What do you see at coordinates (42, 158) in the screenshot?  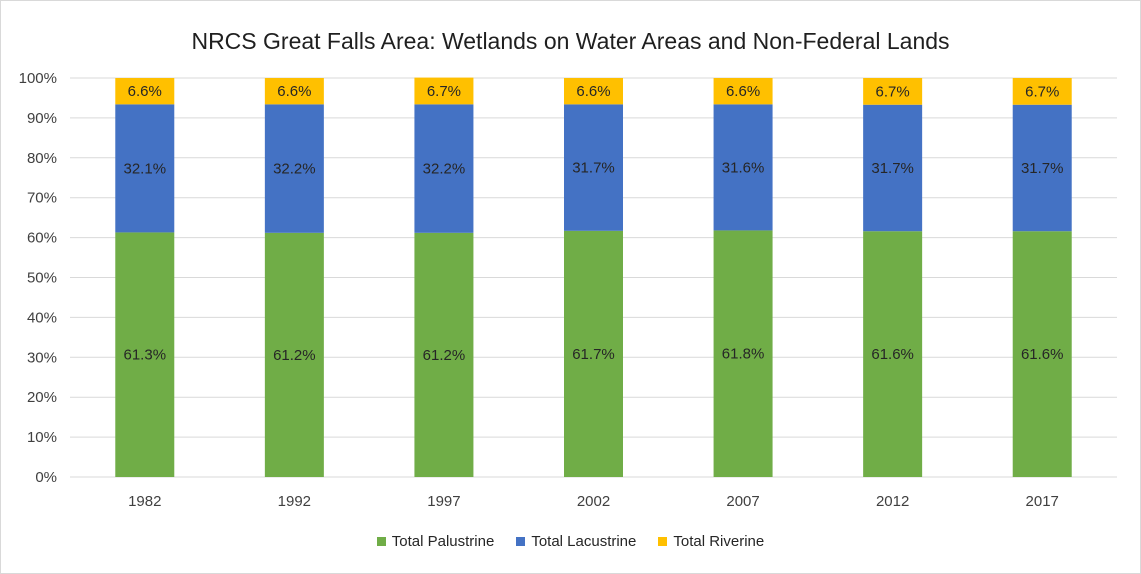 I see `y-tick-label: 80%` at bounding box center [42, 158].